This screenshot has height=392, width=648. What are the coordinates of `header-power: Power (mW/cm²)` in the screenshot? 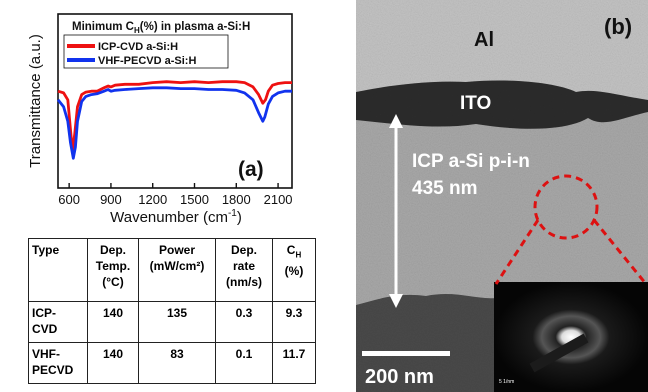 It's located at (177, 270).